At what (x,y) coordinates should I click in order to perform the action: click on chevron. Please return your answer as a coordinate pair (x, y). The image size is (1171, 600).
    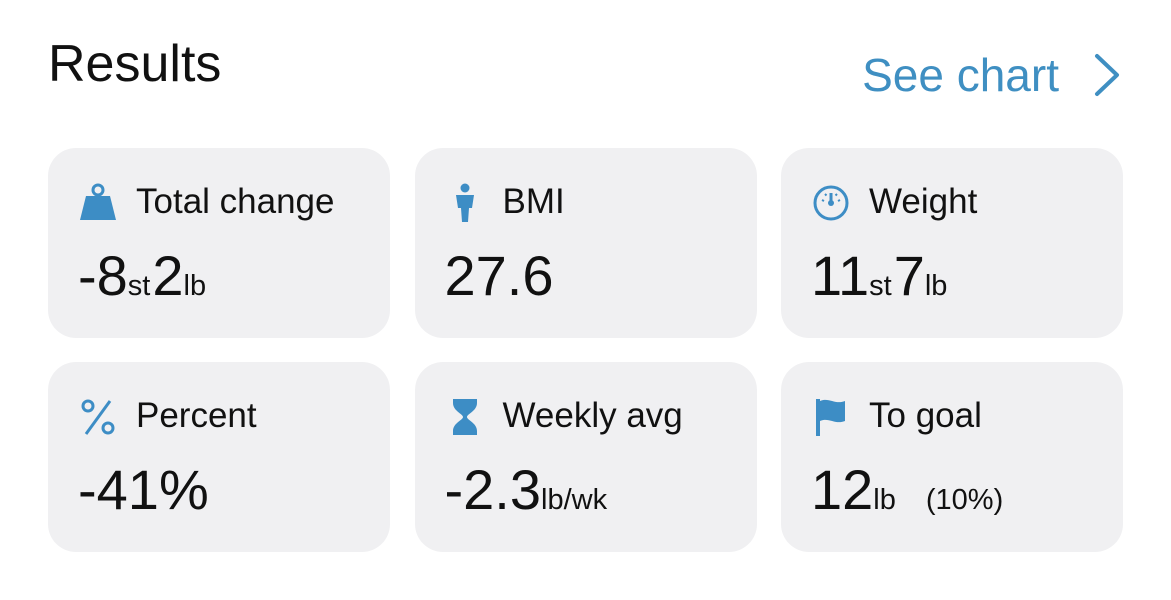
    Looking at the image, I should click on (1107, 75).